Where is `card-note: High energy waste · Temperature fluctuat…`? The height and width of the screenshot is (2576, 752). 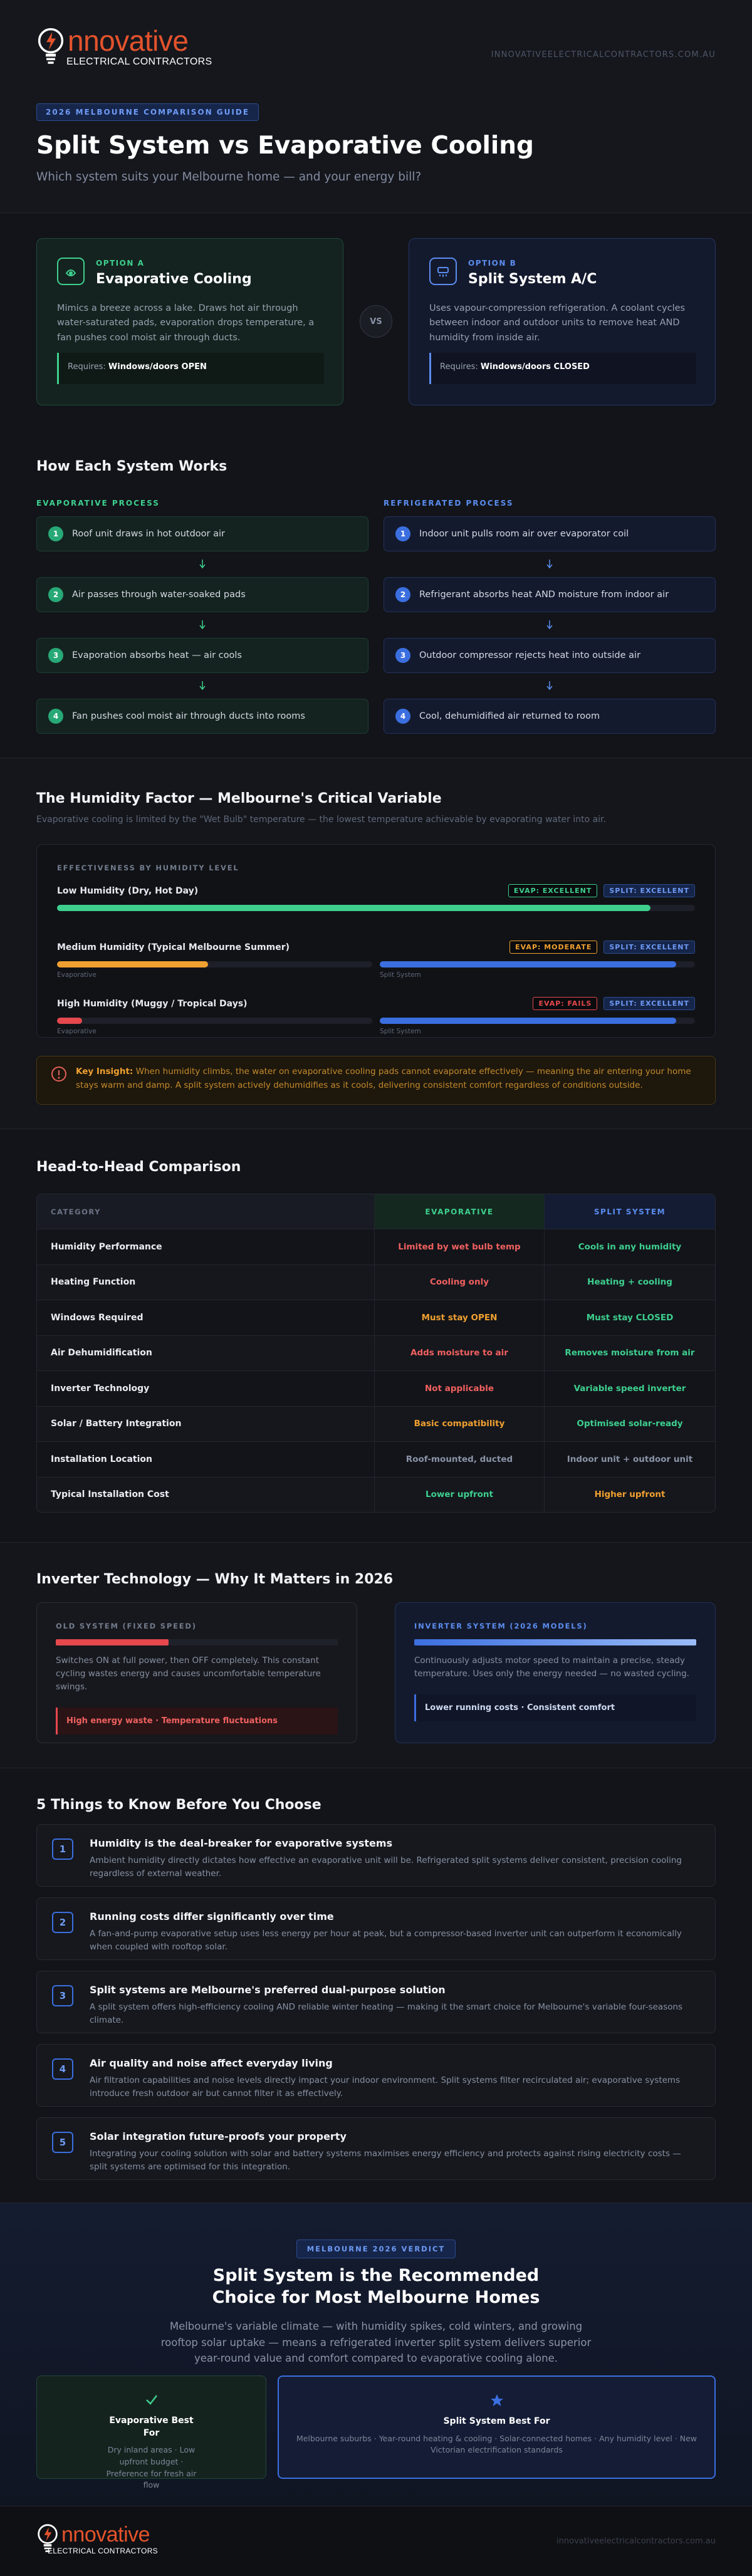
card-note: High energy waste · Temperature fluctuat… is located at coordinates (197, 1720).